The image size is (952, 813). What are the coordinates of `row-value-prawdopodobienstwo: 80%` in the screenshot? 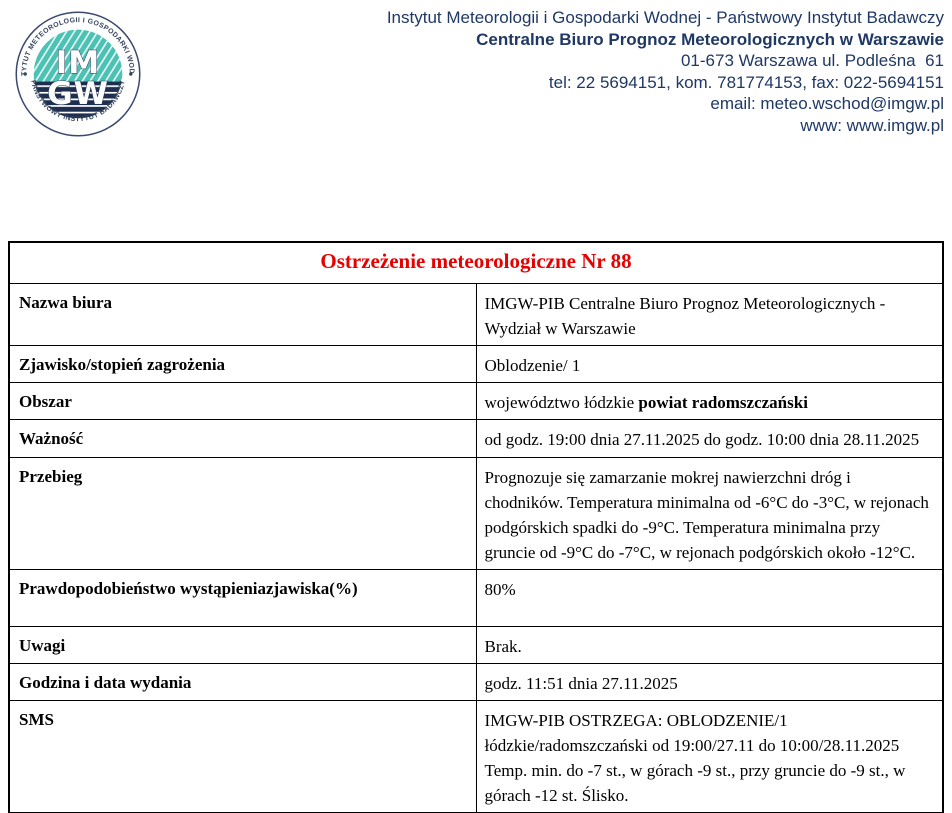 It's located at (709, 597).